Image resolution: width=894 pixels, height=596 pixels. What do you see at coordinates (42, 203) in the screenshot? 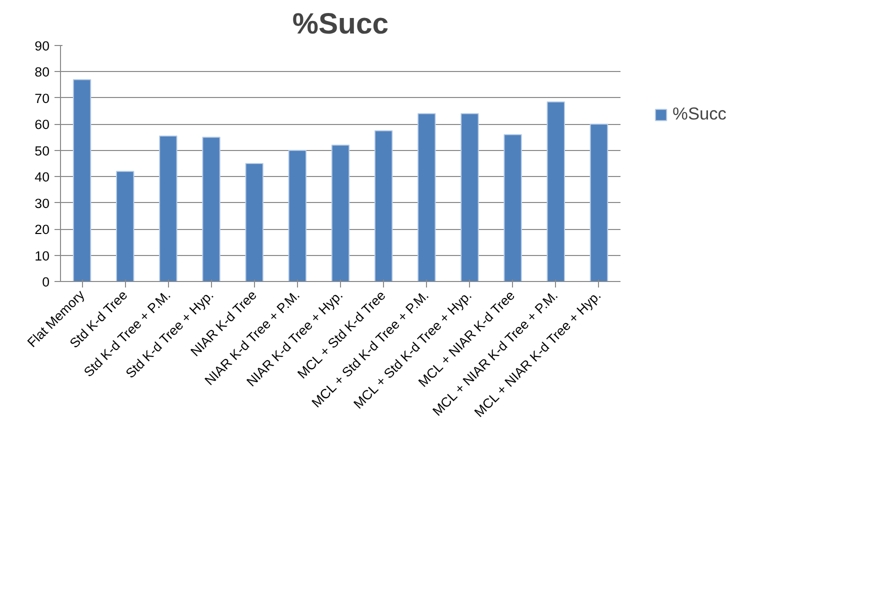
I see `y-tick-label: 30` at bounding box center [42, 203].